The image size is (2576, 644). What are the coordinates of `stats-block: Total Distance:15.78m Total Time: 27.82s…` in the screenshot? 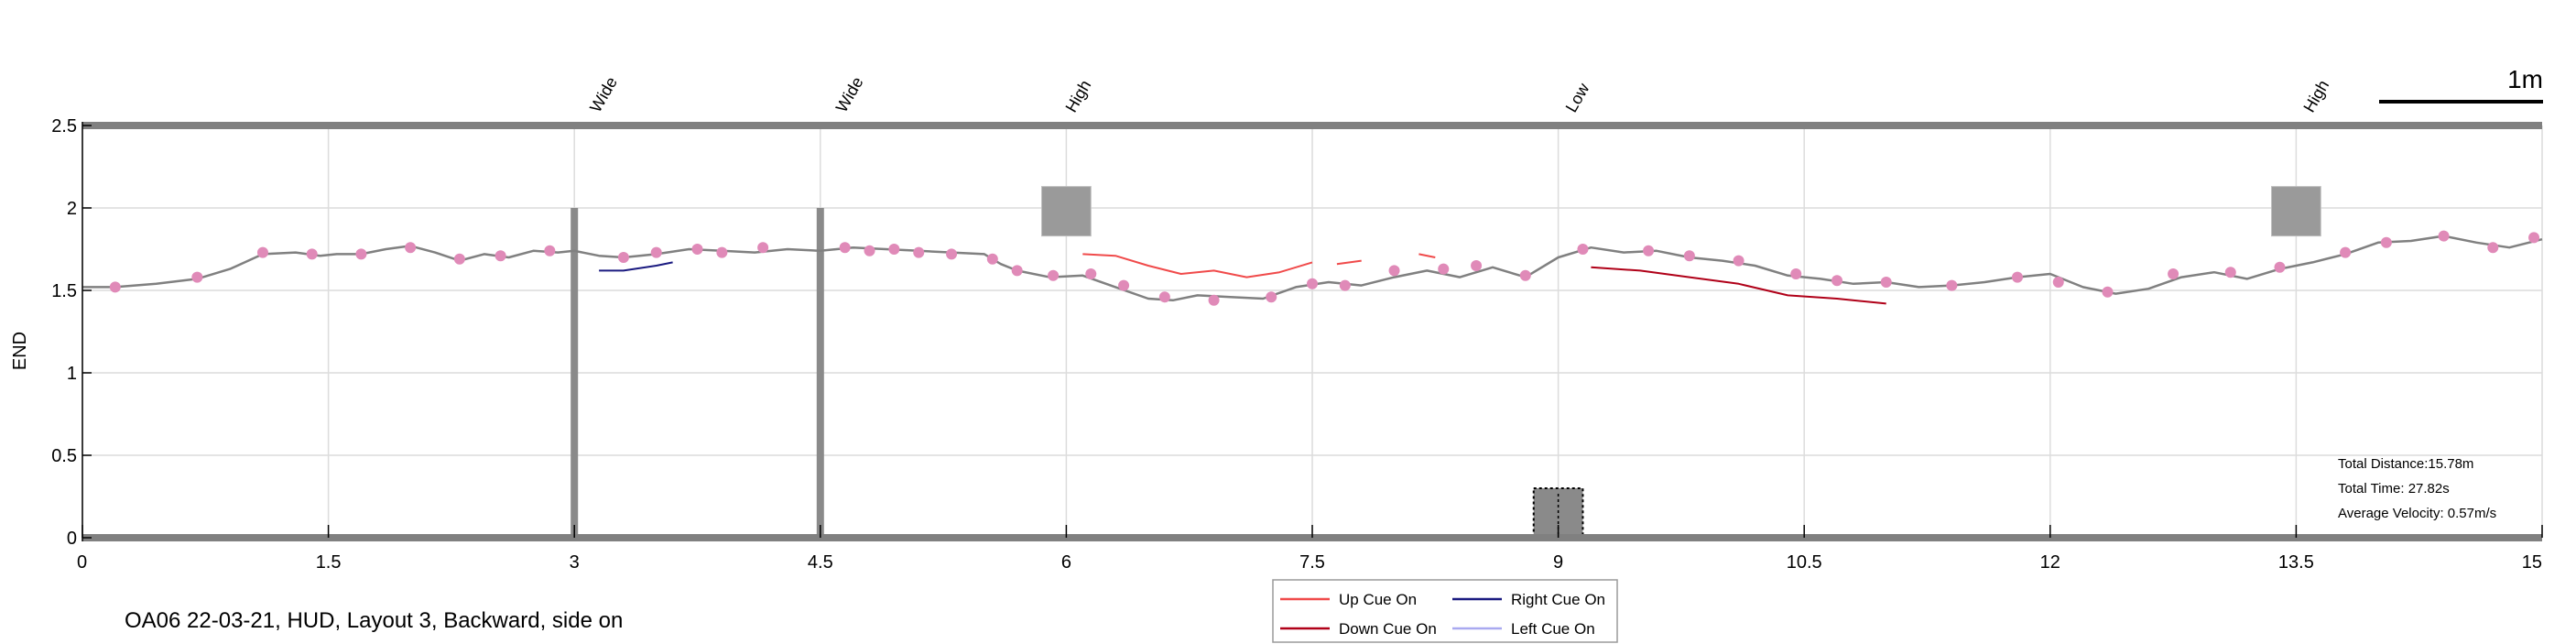 It's located at (2417, 488).